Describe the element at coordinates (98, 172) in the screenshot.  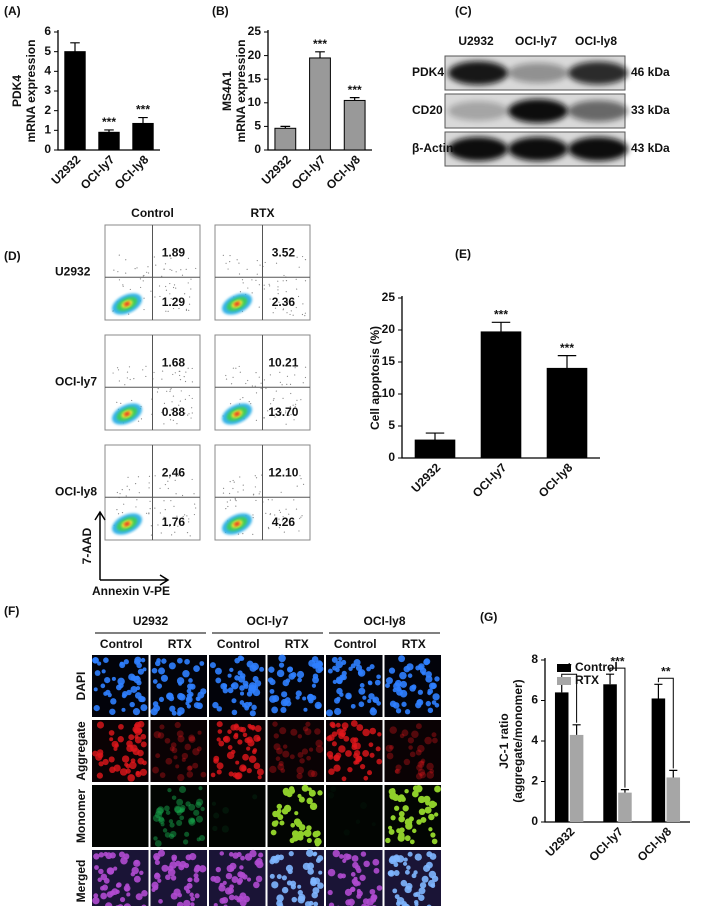
I see `x-tick-label: OCI-ly7` at that location.